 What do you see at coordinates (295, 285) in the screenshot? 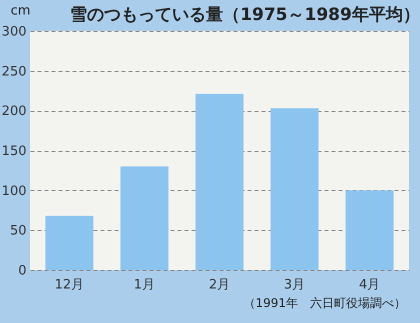
I see `x-tick-label: 3月` at bounding box center [295, 285].